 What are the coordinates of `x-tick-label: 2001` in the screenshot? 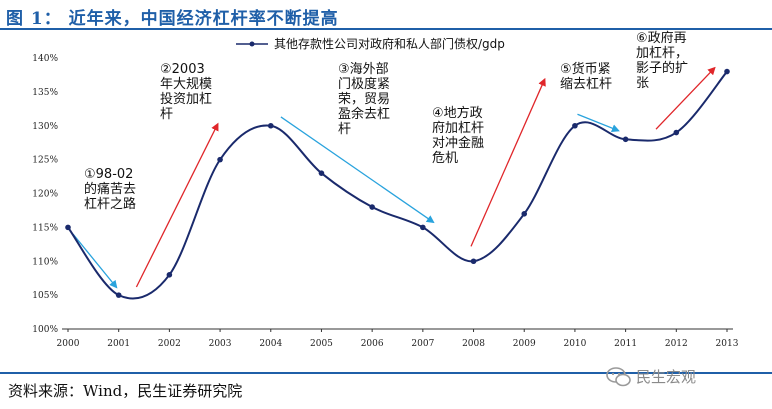 It's located at (118, 344).